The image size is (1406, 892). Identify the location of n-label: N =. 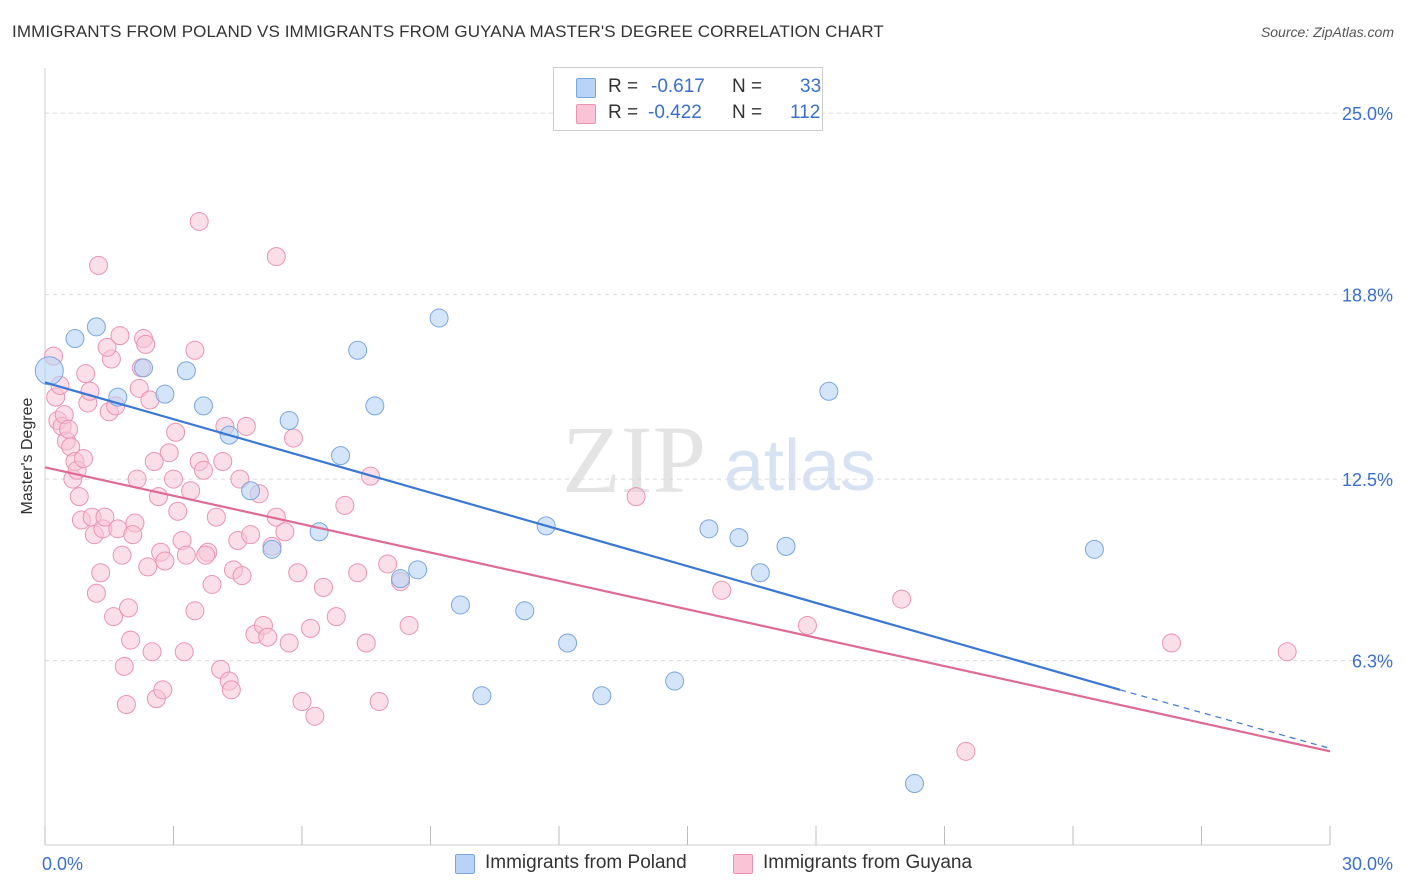
(747, 112).